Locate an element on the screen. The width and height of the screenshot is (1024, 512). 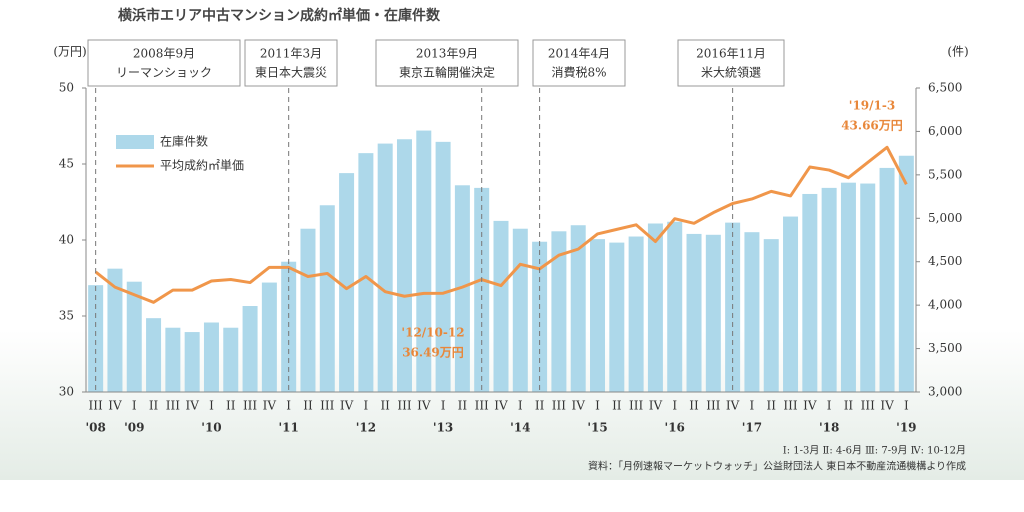
annotation-value: 43.66万円 is located at coordinates (872, 126).